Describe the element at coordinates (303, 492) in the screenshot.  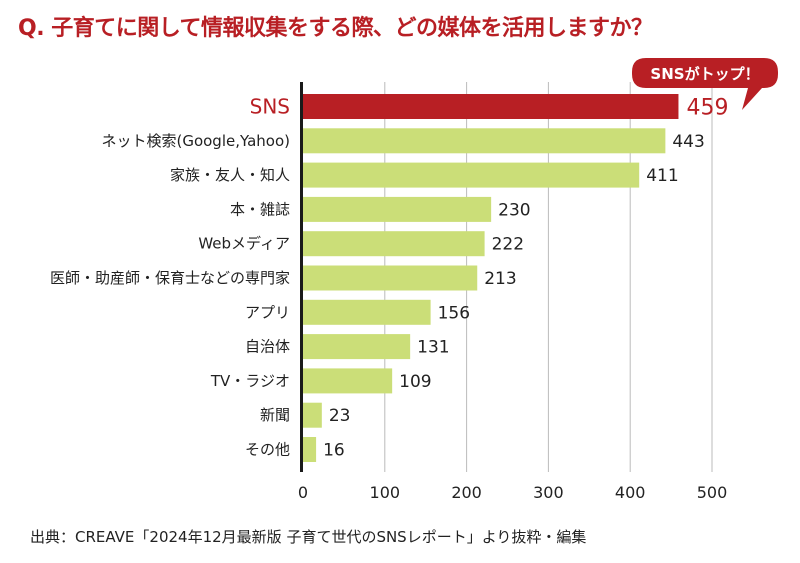
I see `x-tick-label: 0` at that location.